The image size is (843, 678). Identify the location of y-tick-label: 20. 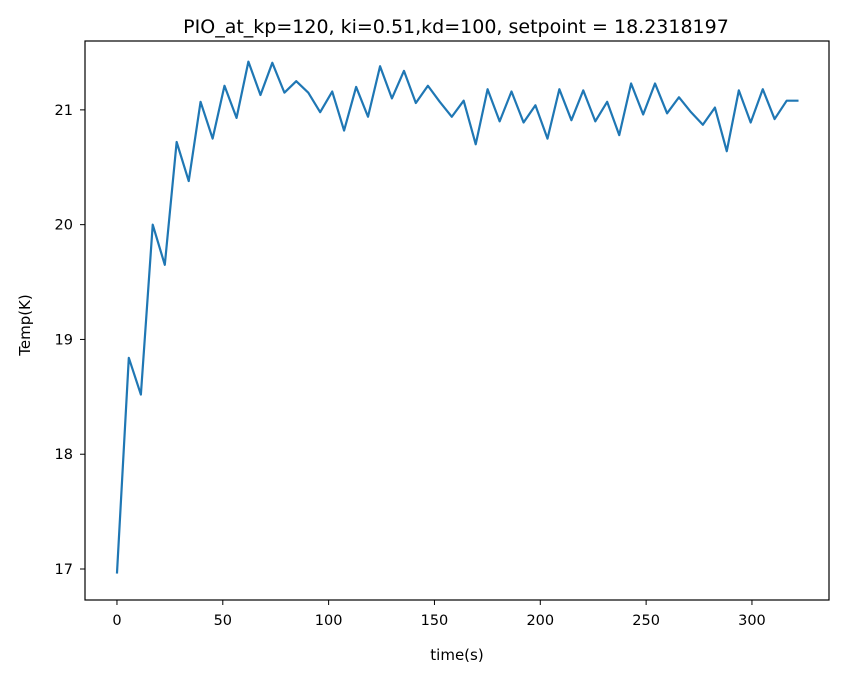
(64, 226).